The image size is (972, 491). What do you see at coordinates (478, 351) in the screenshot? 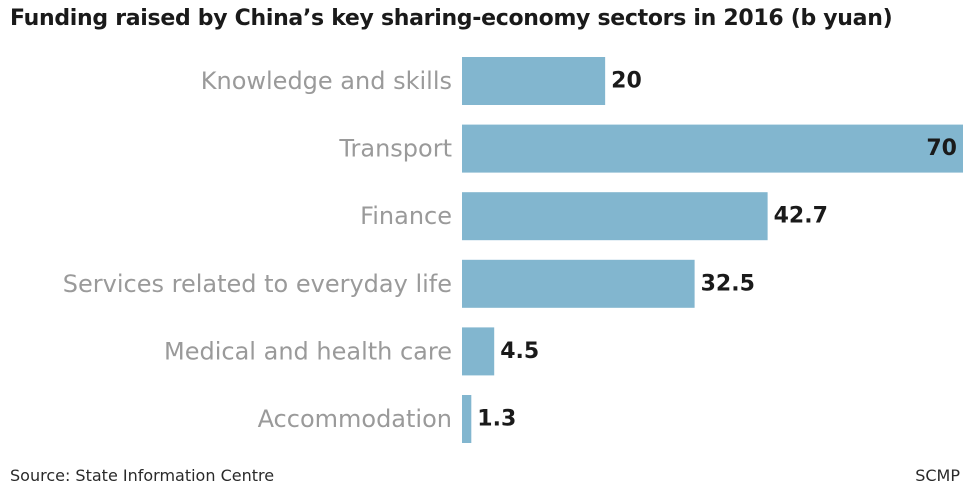
I see `bar-medical-and-health-care` at bounding box center [478, 351].